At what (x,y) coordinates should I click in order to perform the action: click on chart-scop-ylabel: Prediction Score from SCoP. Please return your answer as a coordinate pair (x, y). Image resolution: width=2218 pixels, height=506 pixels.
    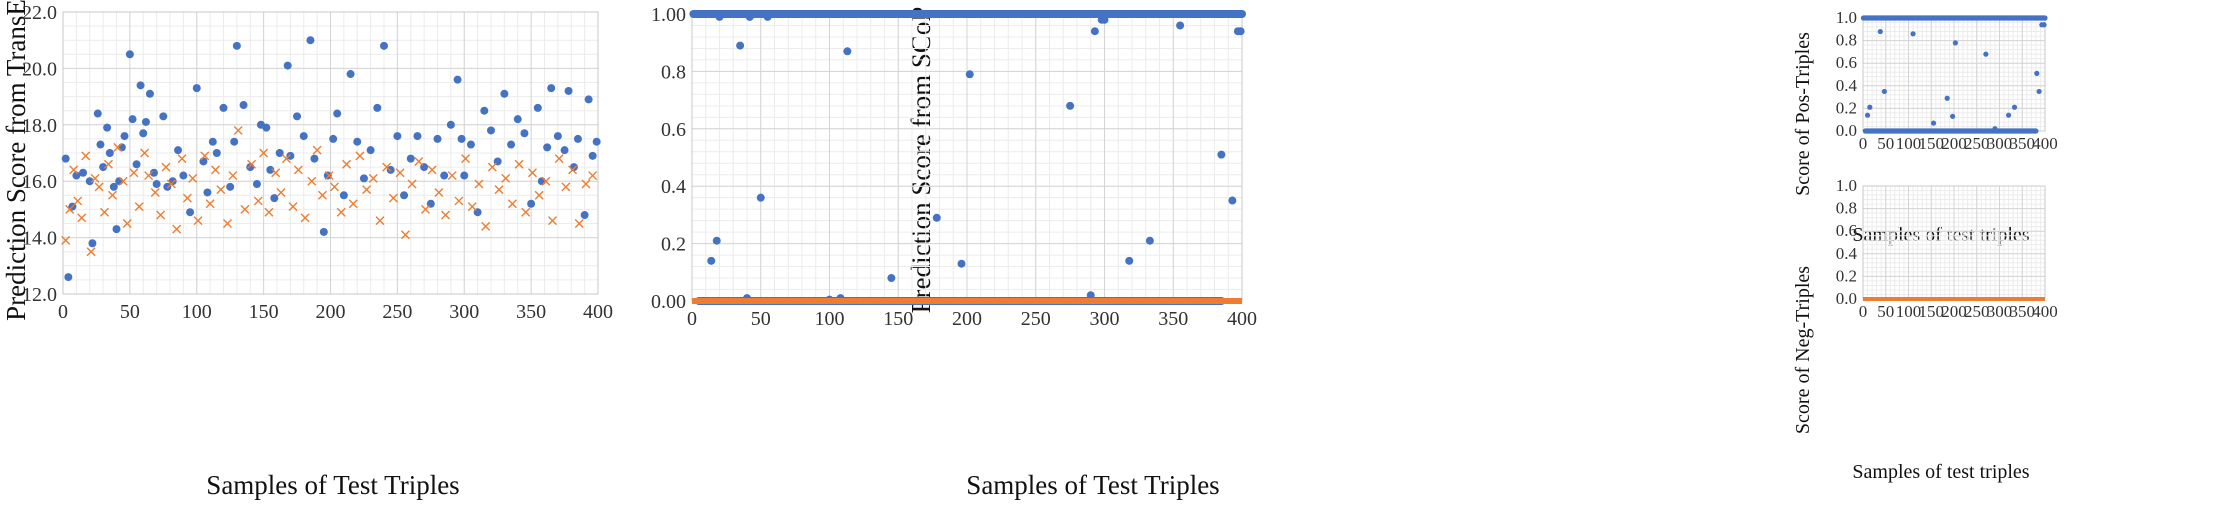
    Looking at the image, I should click on (921, 160).